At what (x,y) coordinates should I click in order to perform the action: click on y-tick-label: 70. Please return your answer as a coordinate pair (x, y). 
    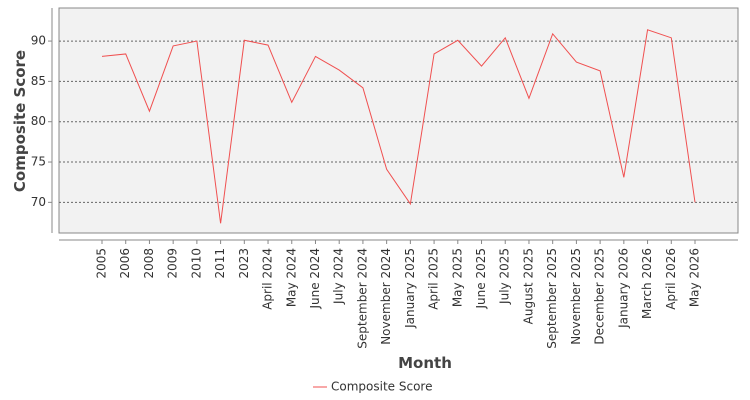
    Looking at the image, I should click on (38, 202).